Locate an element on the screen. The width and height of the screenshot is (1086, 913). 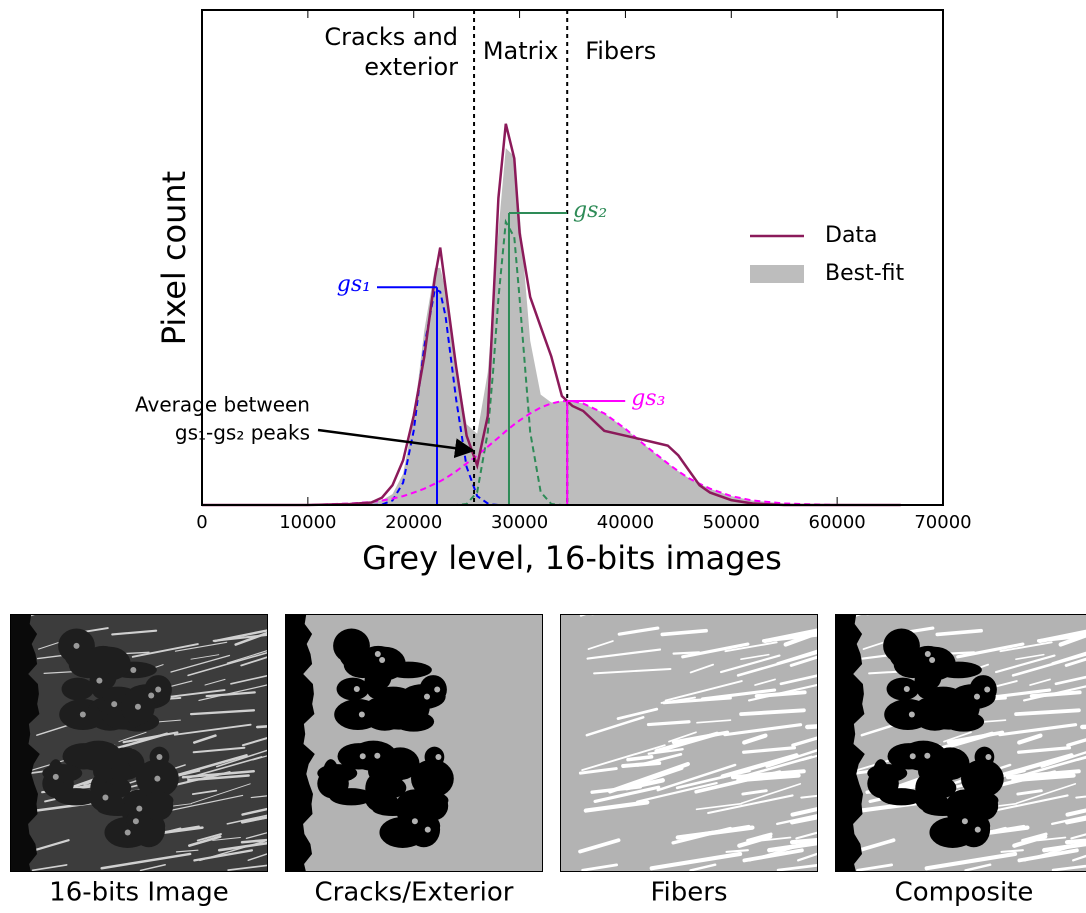
region-label: Matrix is located at coordinates (521, 51).